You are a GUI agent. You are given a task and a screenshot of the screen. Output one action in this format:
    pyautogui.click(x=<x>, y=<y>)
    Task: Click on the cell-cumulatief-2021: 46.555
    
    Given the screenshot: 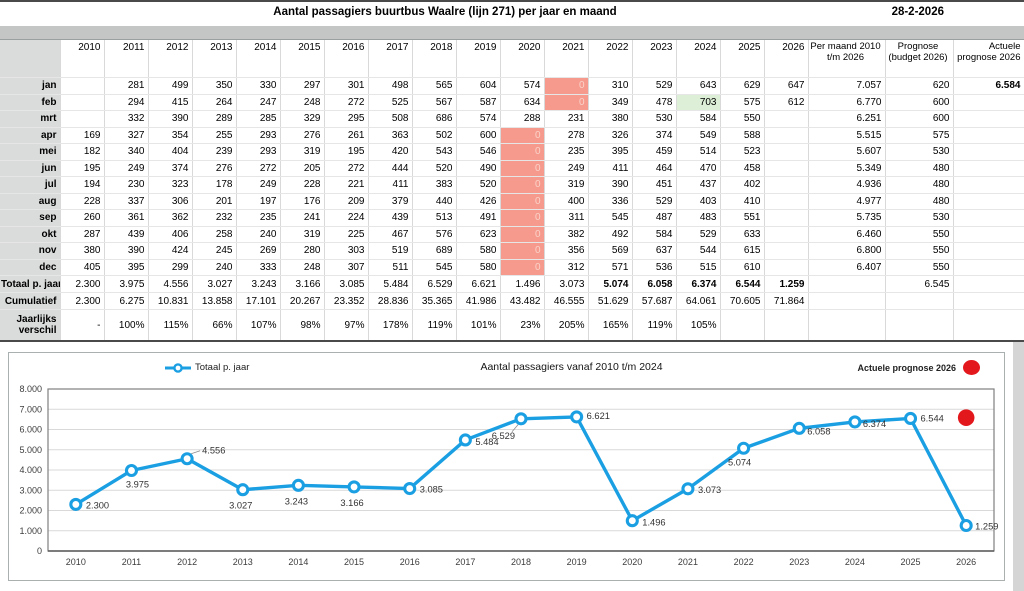 What is the action you would take?
    pyautogui.click(x=566, y=301)
    